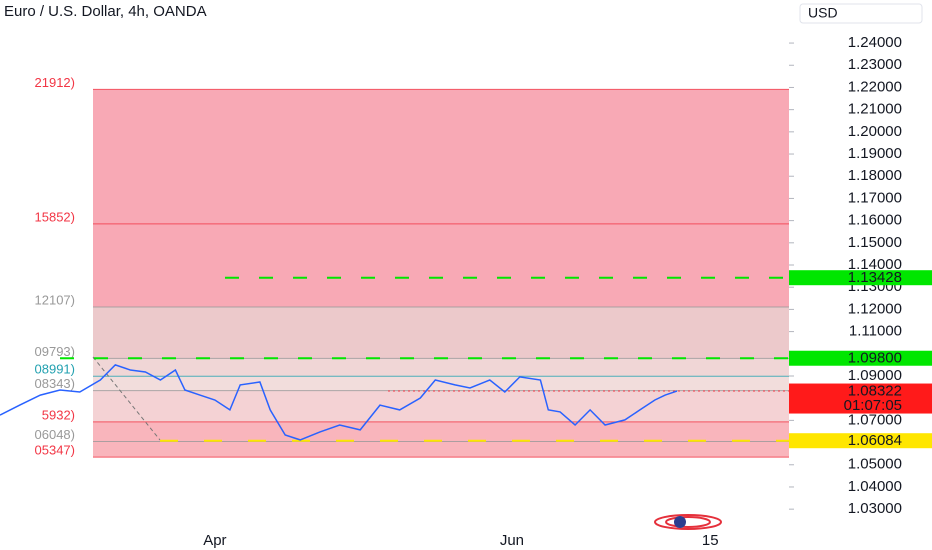 The height and width of the screenshot is (550, 932). I want to click on y-tick-label: 1.18000, so click(875, 175).